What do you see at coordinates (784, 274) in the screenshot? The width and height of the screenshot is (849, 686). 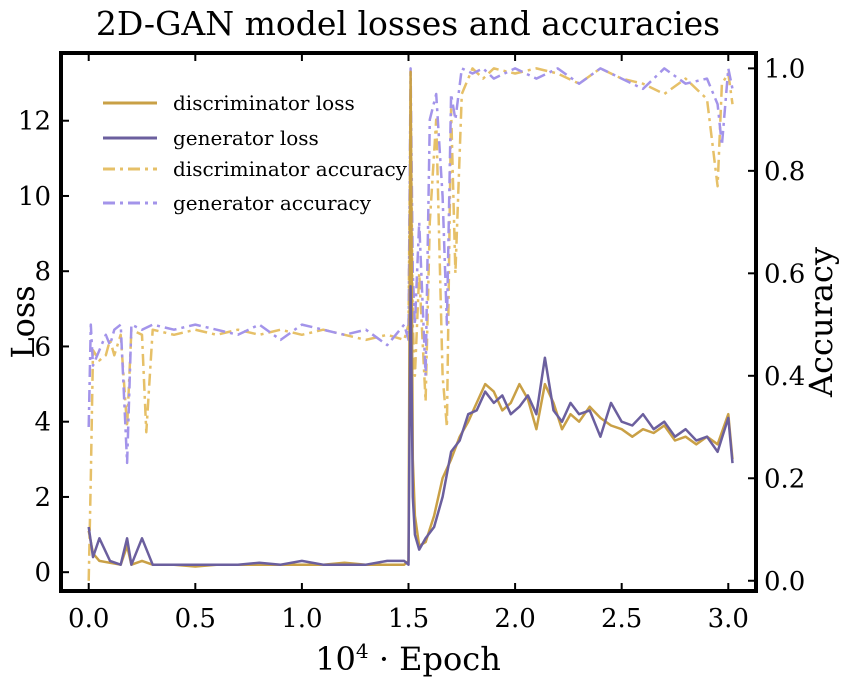 I see `y-right-tick-label: 0.6` at bounding box center [784, 274].